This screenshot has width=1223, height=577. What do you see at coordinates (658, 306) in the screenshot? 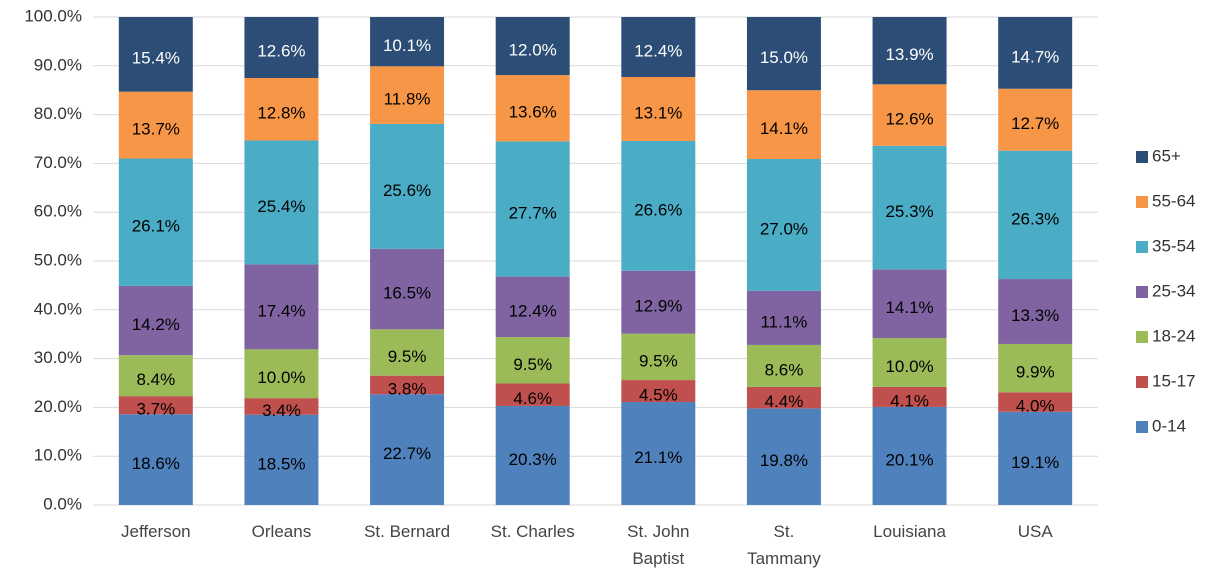
I see `data-label: 12.9%` at bounding box center [658, 306].